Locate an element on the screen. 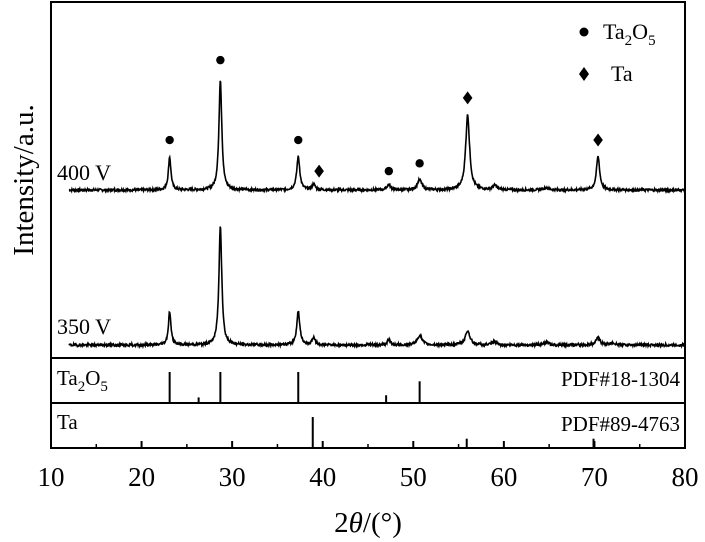  ref-pdf-label-ta2o5: PDF#18-1304 is located at coordinates (621, 379).